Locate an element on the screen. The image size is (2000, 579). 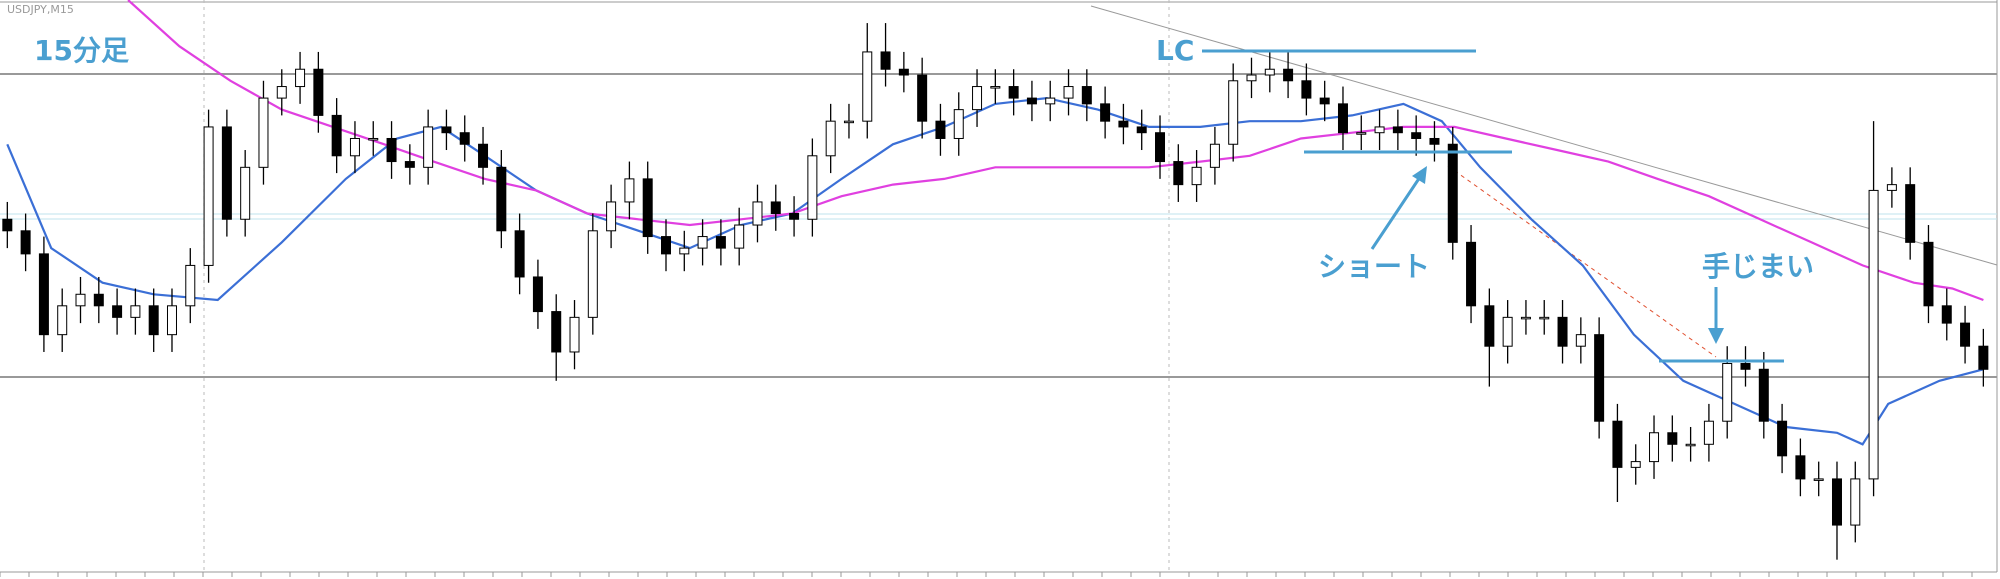
arrow-head is located at coordinates (1419, 175).